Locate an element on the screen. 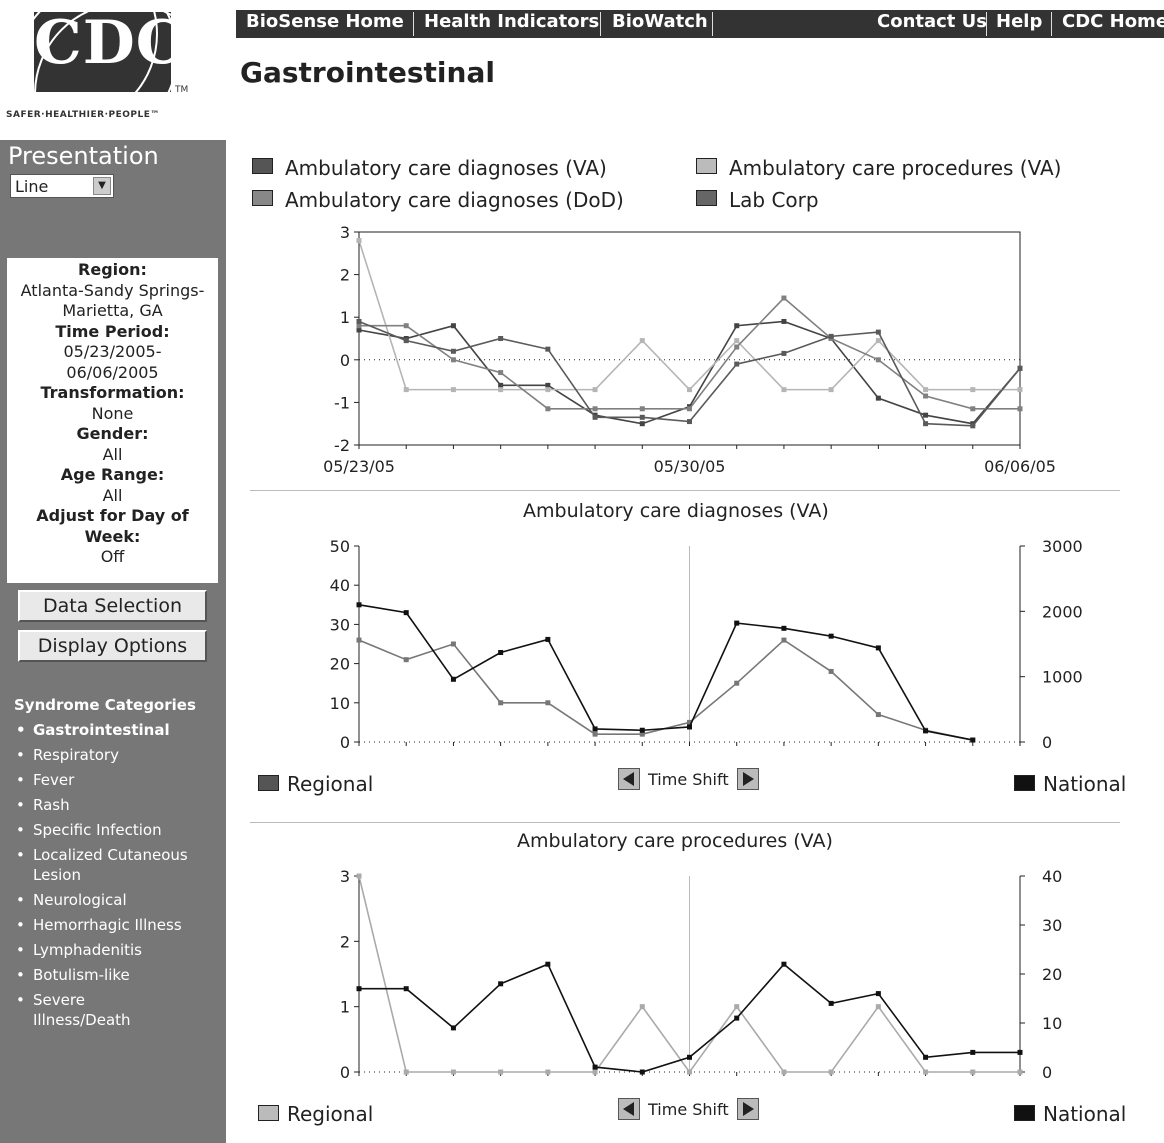 This screenshot has height=1143, width=1164. y2-tick-label: 30 is located at coordinates (1052, 925).